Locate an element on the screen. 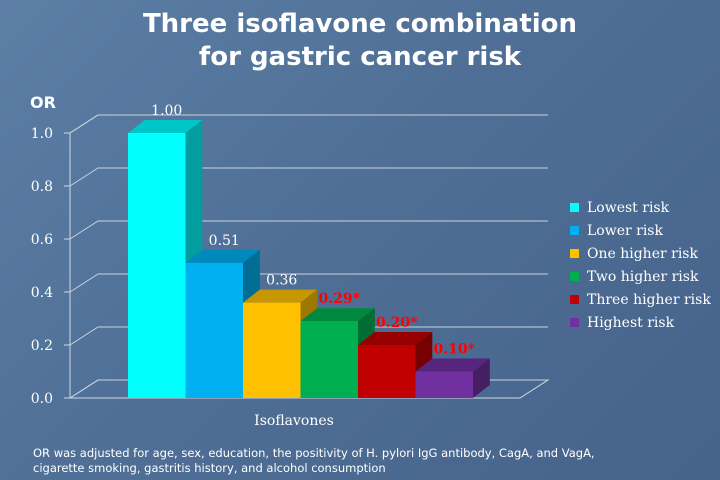 The image size is (720, 480). y-tick-label: 0.4 is located at coordinates (42, 293).